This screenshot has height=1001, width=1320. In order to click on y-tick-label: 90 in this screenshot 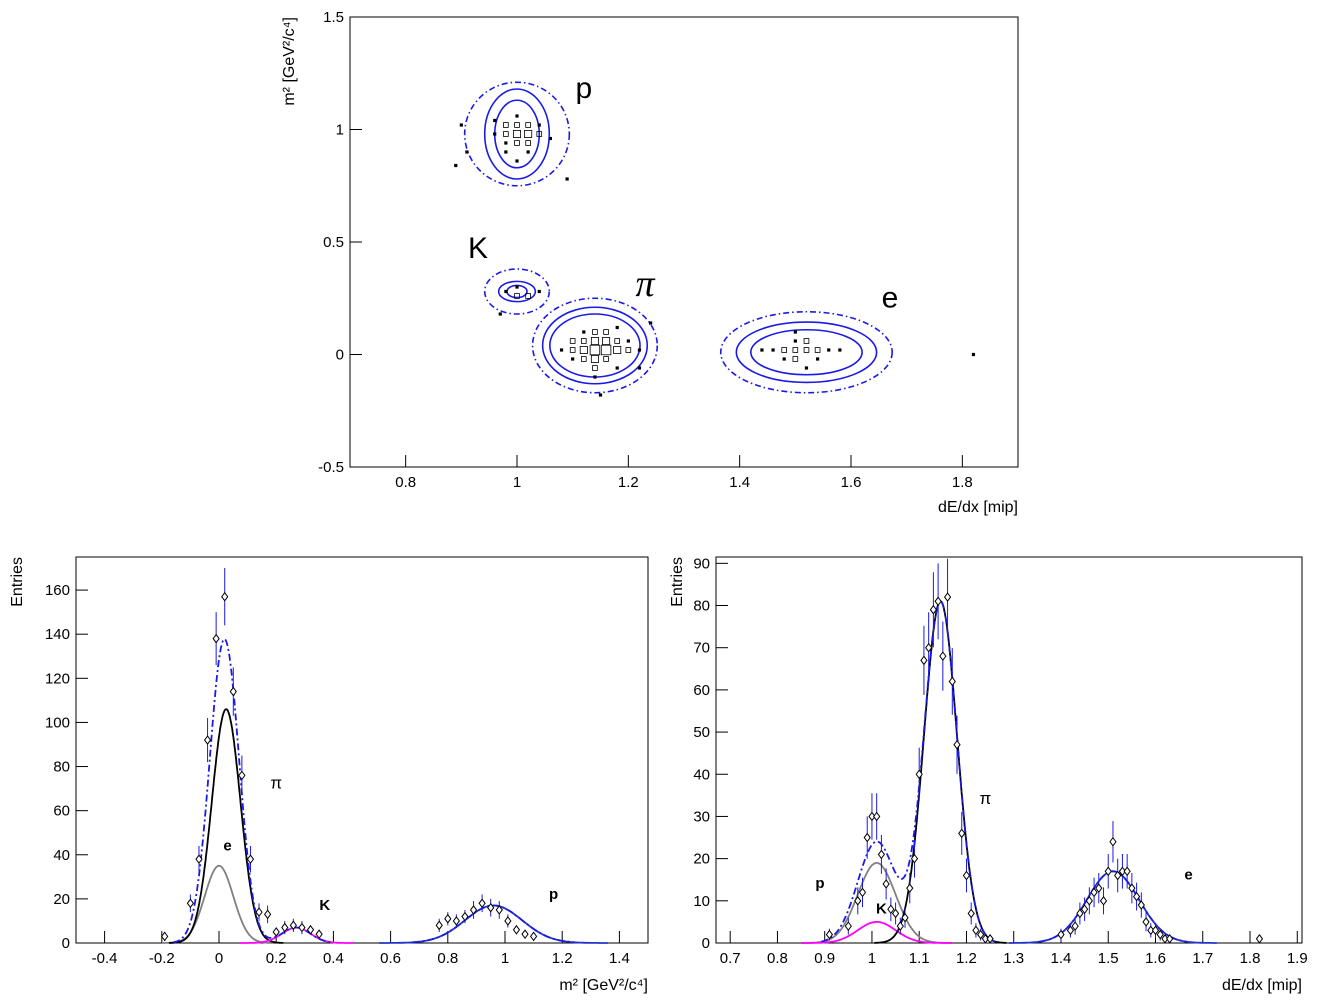, I will do `click(701, 563)`.